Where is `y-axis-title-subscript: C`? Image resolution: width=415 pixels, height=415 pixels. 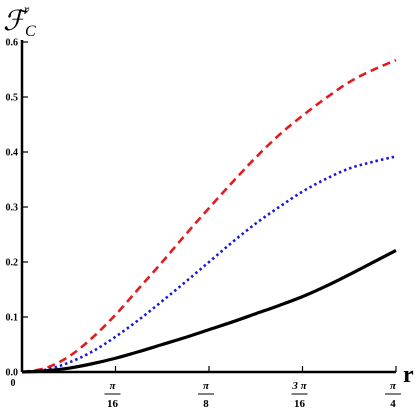
y-axis-title-subscript: C is located at coordinates (30, 31).